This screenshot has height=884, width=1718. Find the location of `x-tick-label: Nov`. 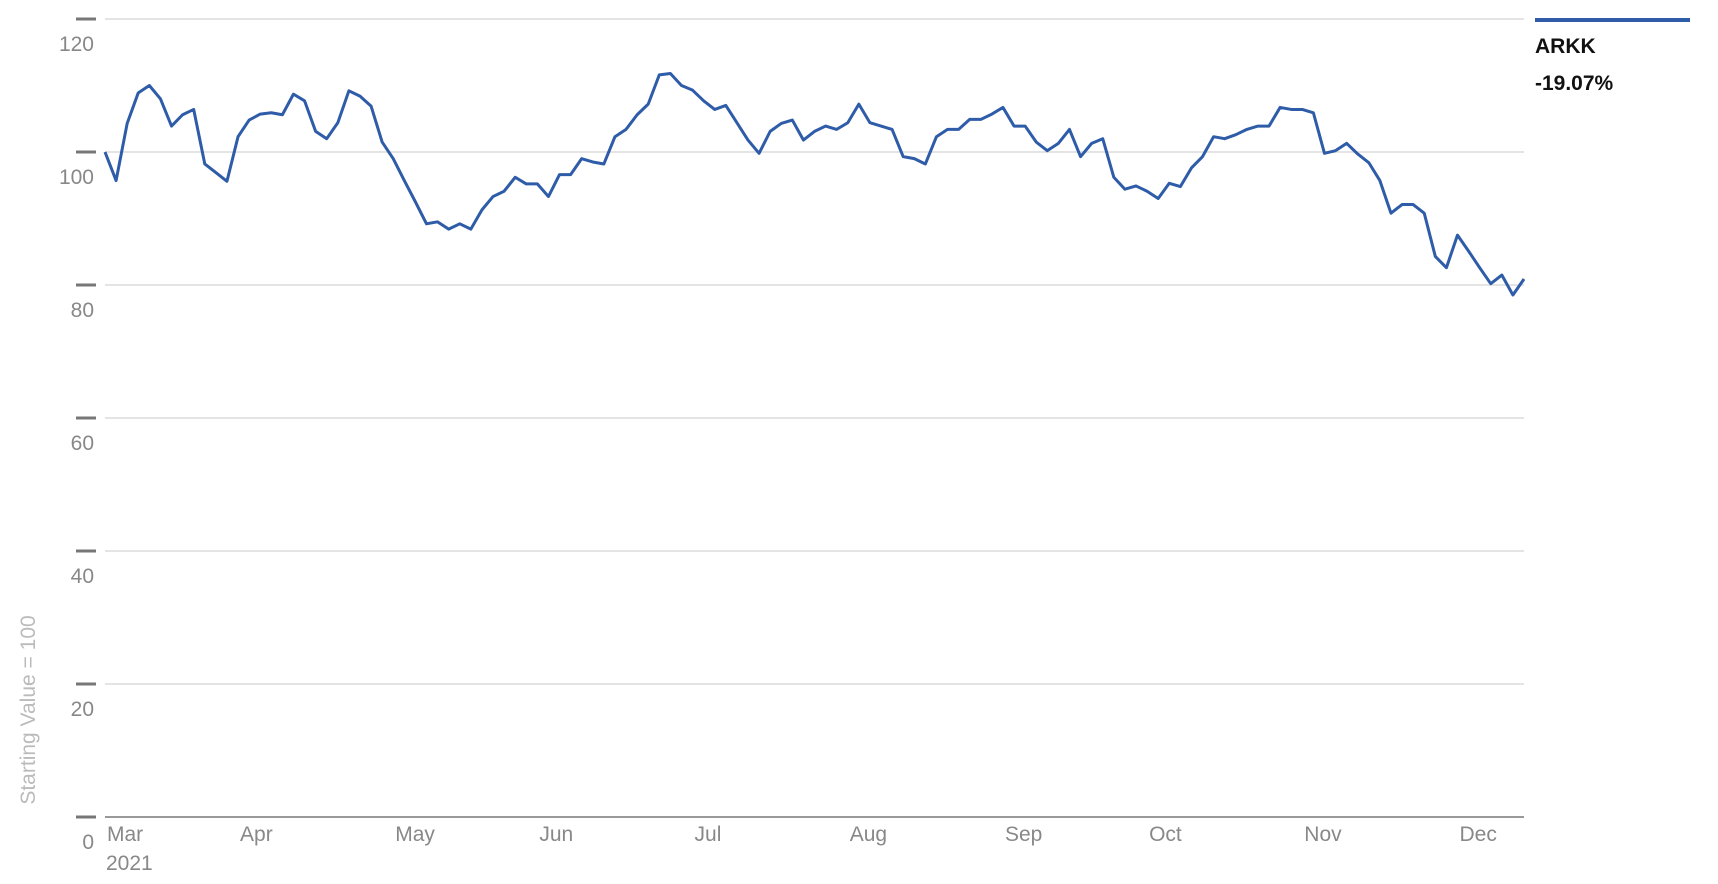

x-tick-label: Nov is located at coordinates (1323, 834).